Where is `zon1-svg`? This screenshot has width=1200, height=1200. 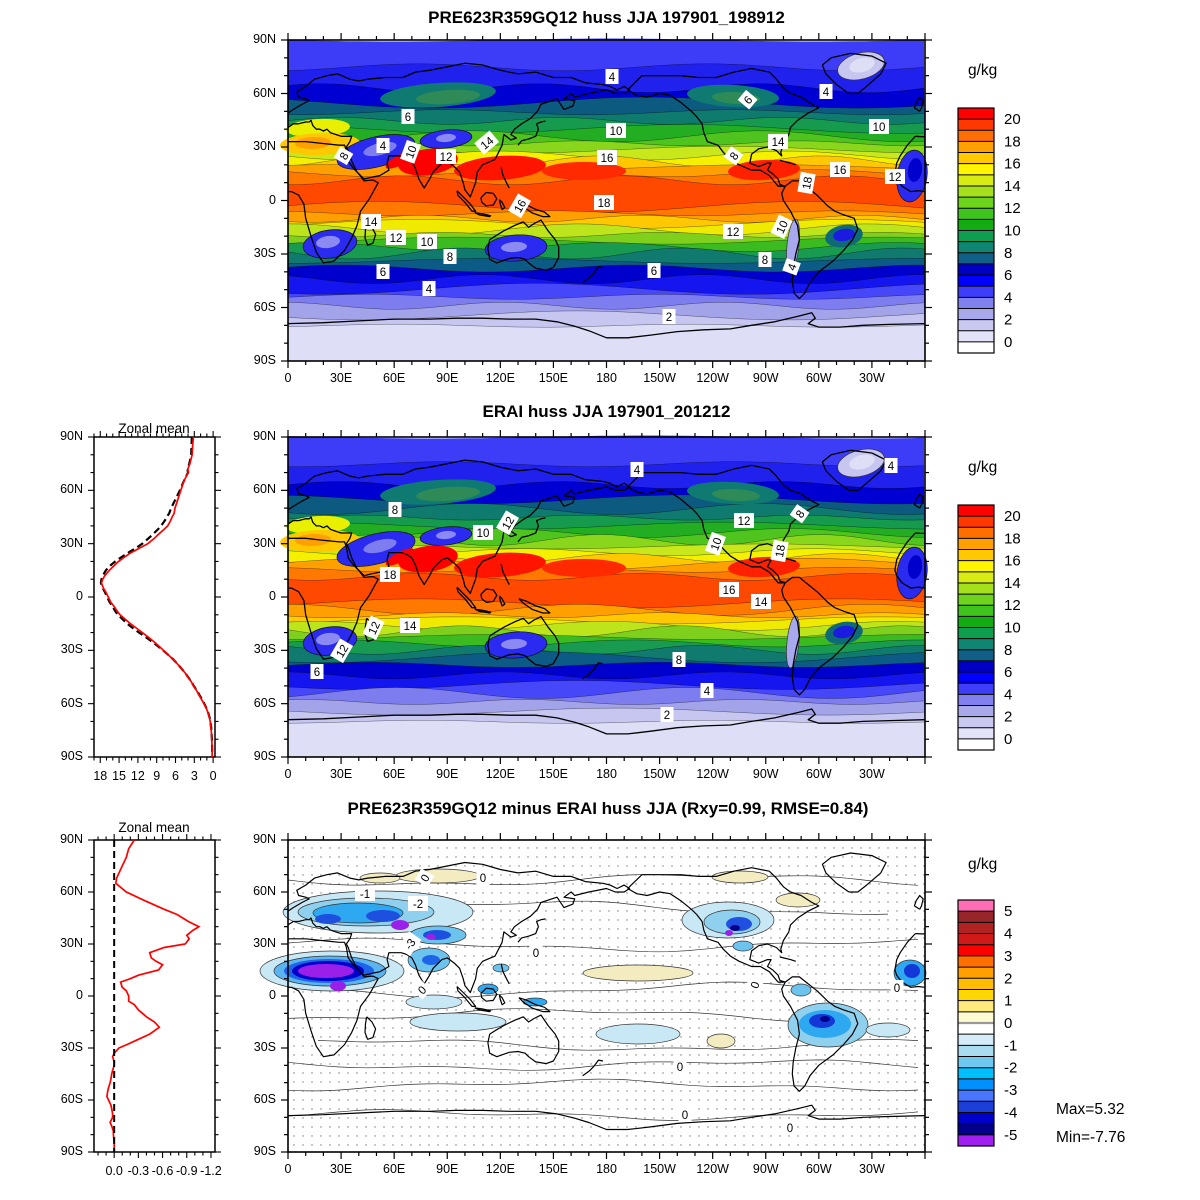
zon1-svg is located at coordinates (154, 597).